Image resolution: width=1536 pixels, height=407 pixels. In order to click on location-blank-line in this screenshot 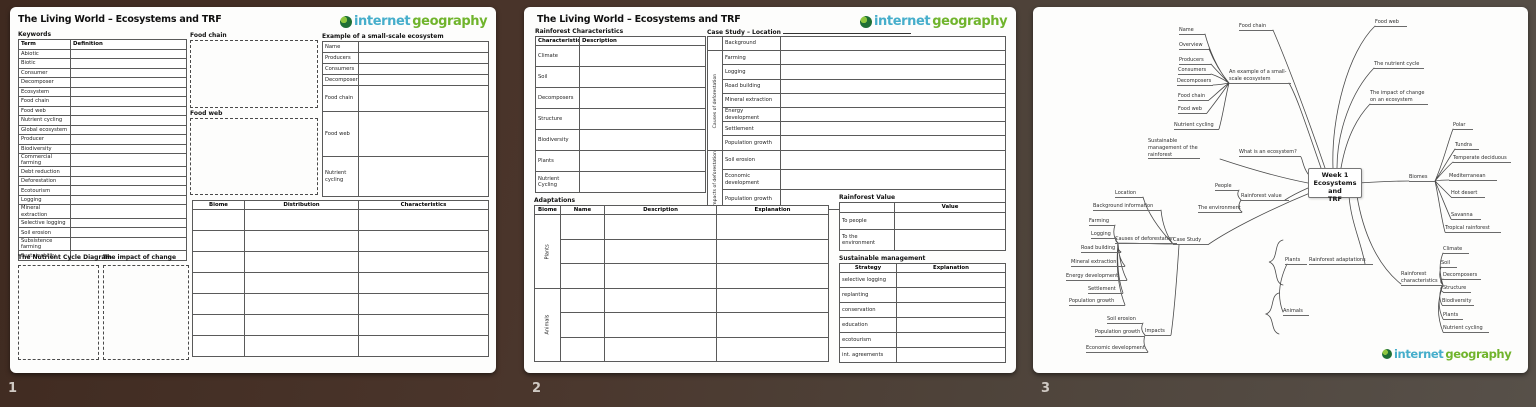, I will do `click(847, 31)`.